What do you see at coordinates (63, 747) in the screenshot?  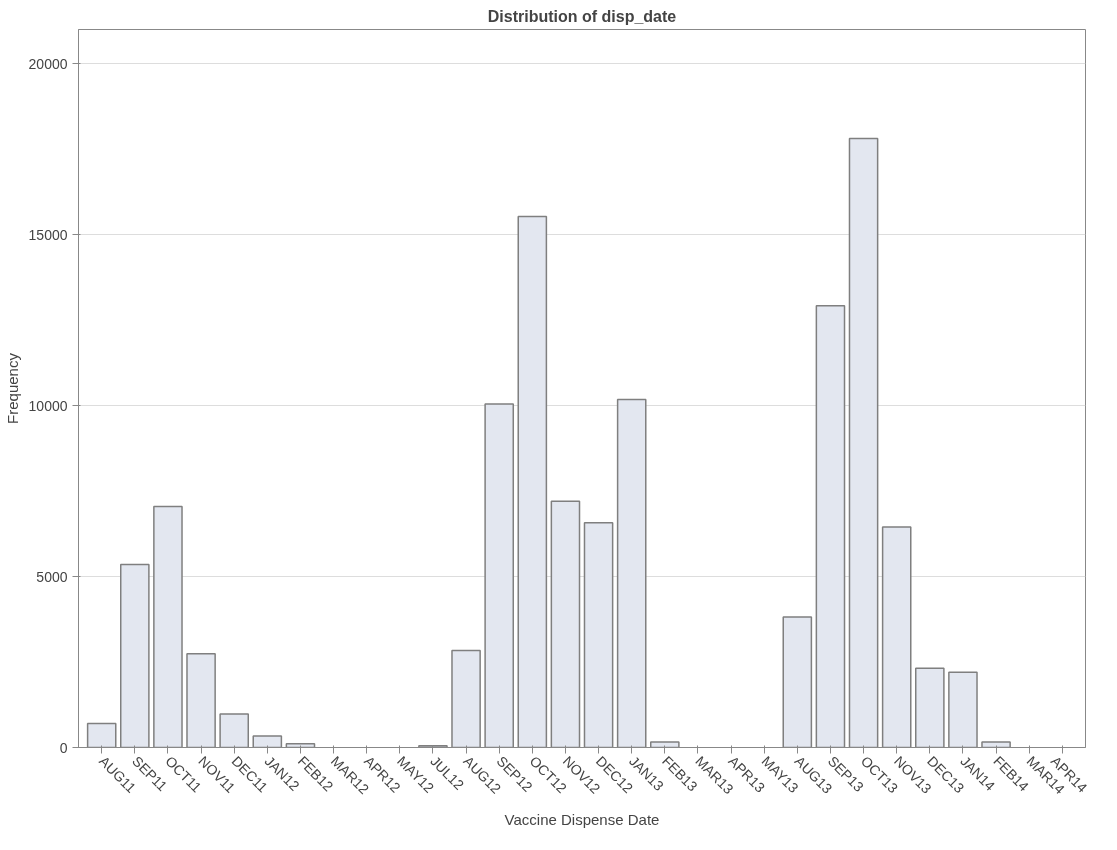 I see `y-tick-label: 0` at bounding box center [63, 747].